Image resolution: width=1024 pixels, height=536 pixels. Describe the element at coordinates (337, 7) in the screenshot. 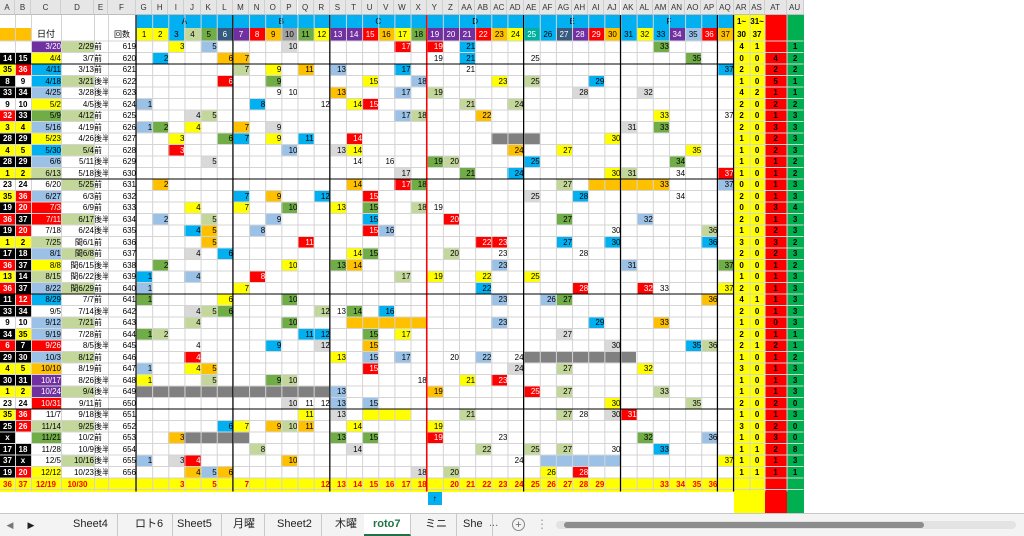

I see `column-header: S` at that location.